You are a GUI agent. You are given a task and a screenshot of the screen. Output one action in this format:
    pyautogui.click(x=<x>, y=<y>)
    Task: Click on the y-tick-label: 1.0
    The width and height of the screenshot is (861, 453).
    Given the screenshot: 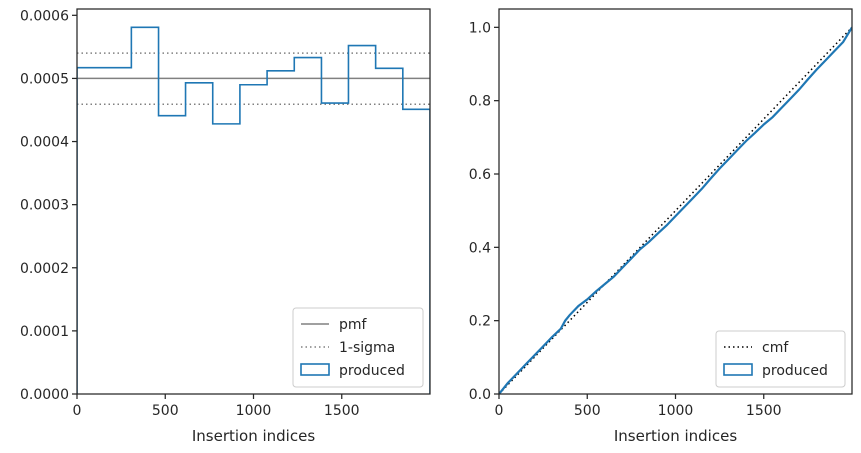 What is the action you would take?
    pyautogui.click(x=480, y=28)
    